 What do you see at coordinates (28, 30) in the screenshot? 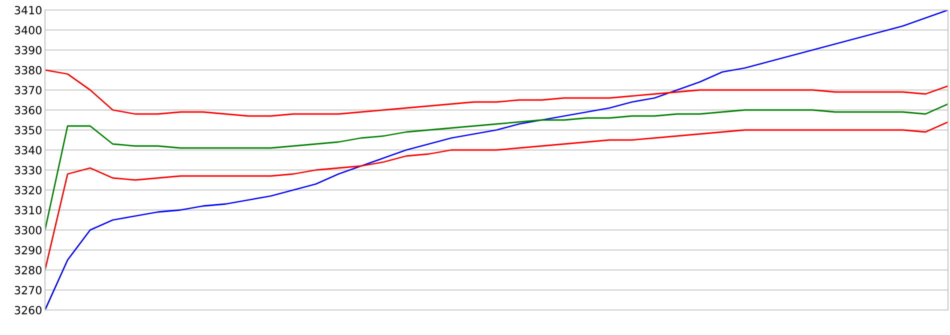
I see `y-tick-label: 3400` at bounding box center [28, 30].